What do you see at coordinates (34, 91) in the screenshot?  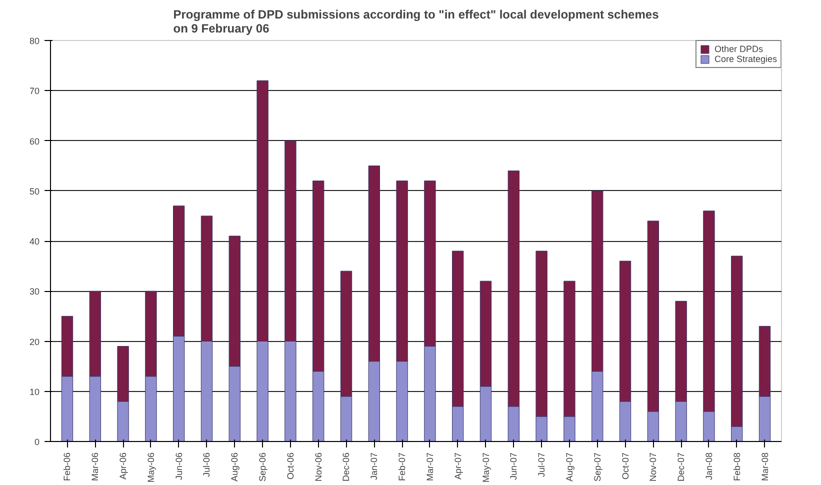 I see `y-tick-label: 70` at bounding box center [34, 91].